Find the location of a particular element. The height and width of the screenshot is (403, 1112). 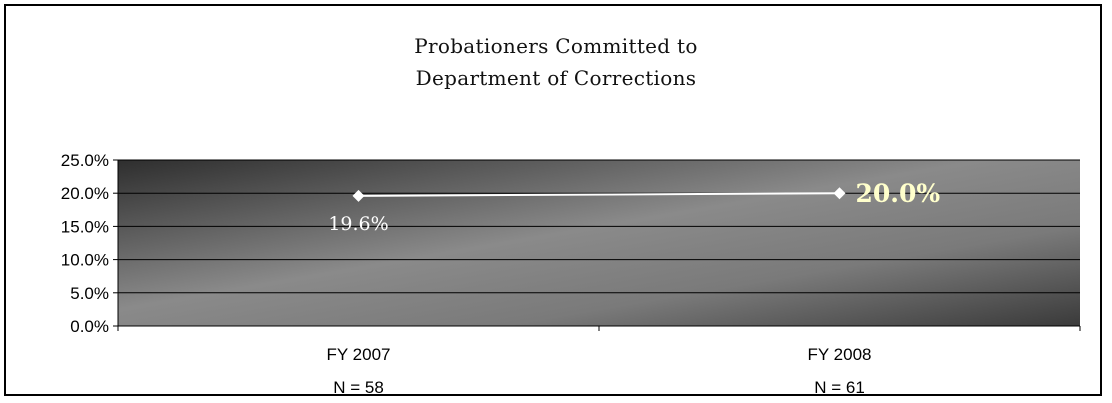

x-category-sublabel: N = 61 is located at coordinates (839, 387).